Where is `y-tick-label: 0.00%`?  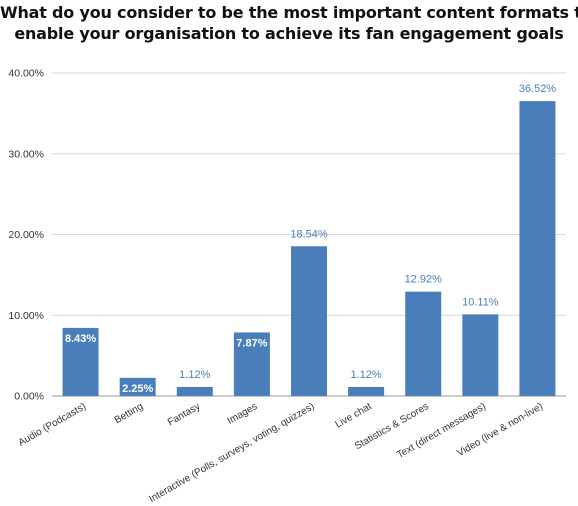
y-tick-label: 0.00% is located at coordinates (29, 397).